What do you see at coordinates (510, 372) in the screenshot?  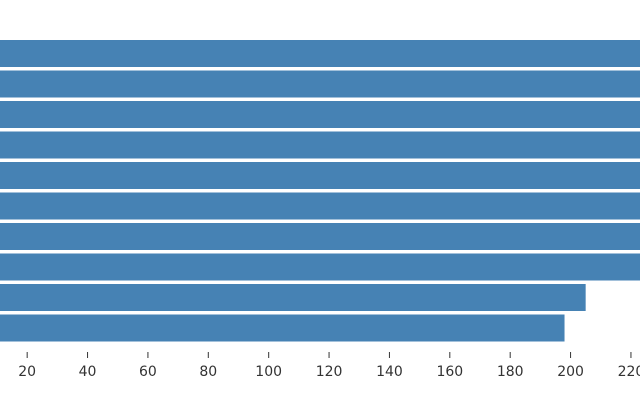 I see `x-tick-label: 180` at bounding box center [510, 372].